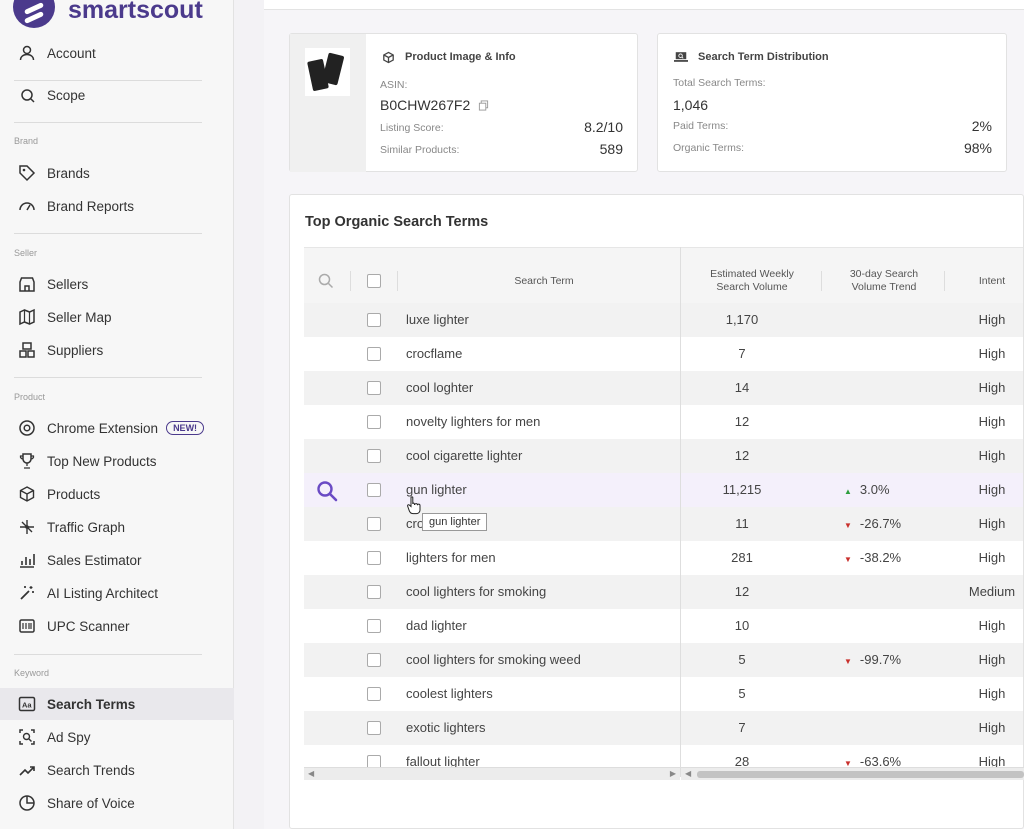  What do you see at coordinates (27, 626) in the screenshot?
I see `scanner-icon` at bounding box center [27, 626].